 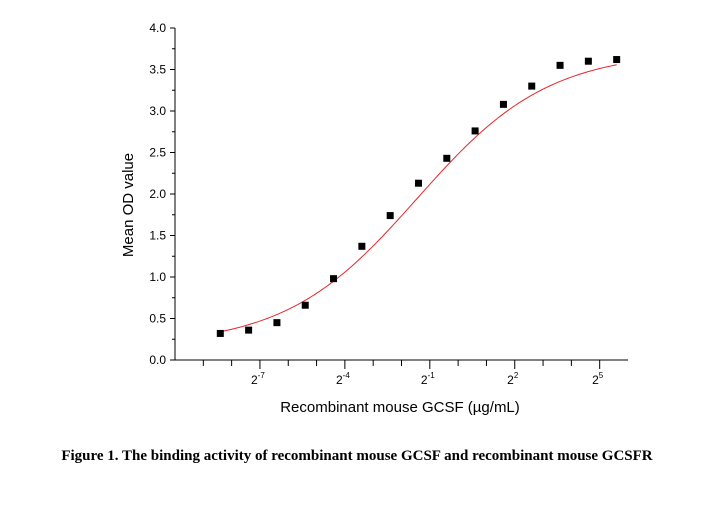 I want to click on x-tick-label: 2-7, so click(x=258, y=379).